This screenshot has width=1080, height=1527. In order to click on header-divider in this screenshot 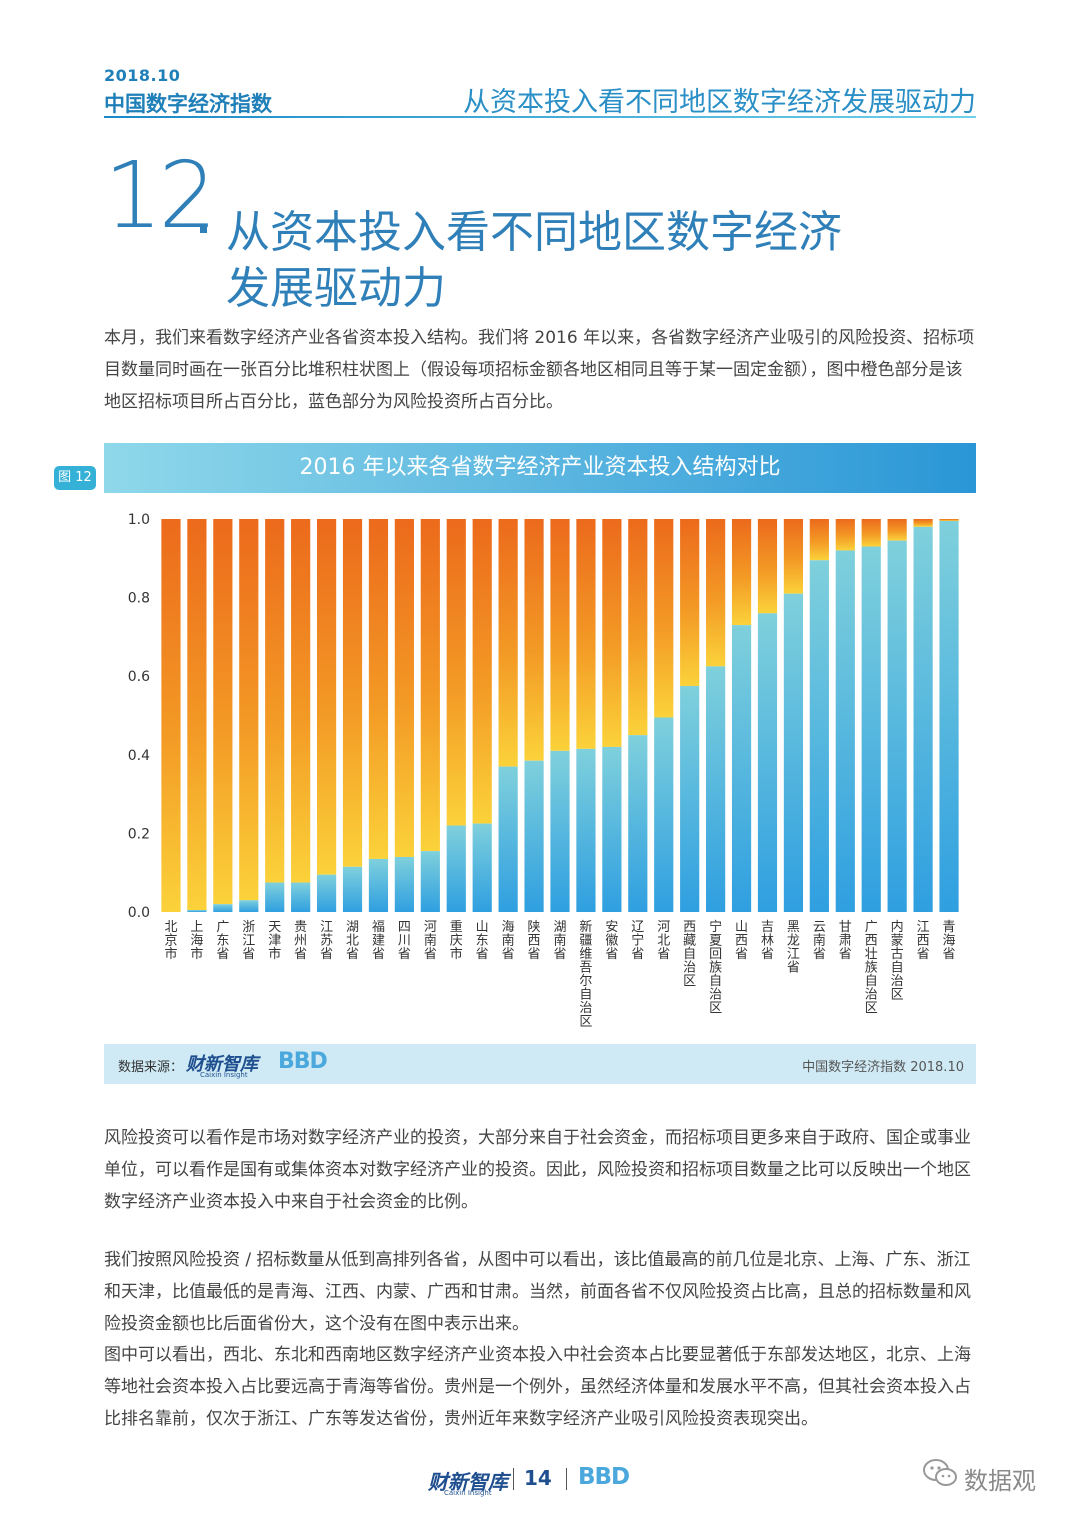, I will do `click(540, 117)`.